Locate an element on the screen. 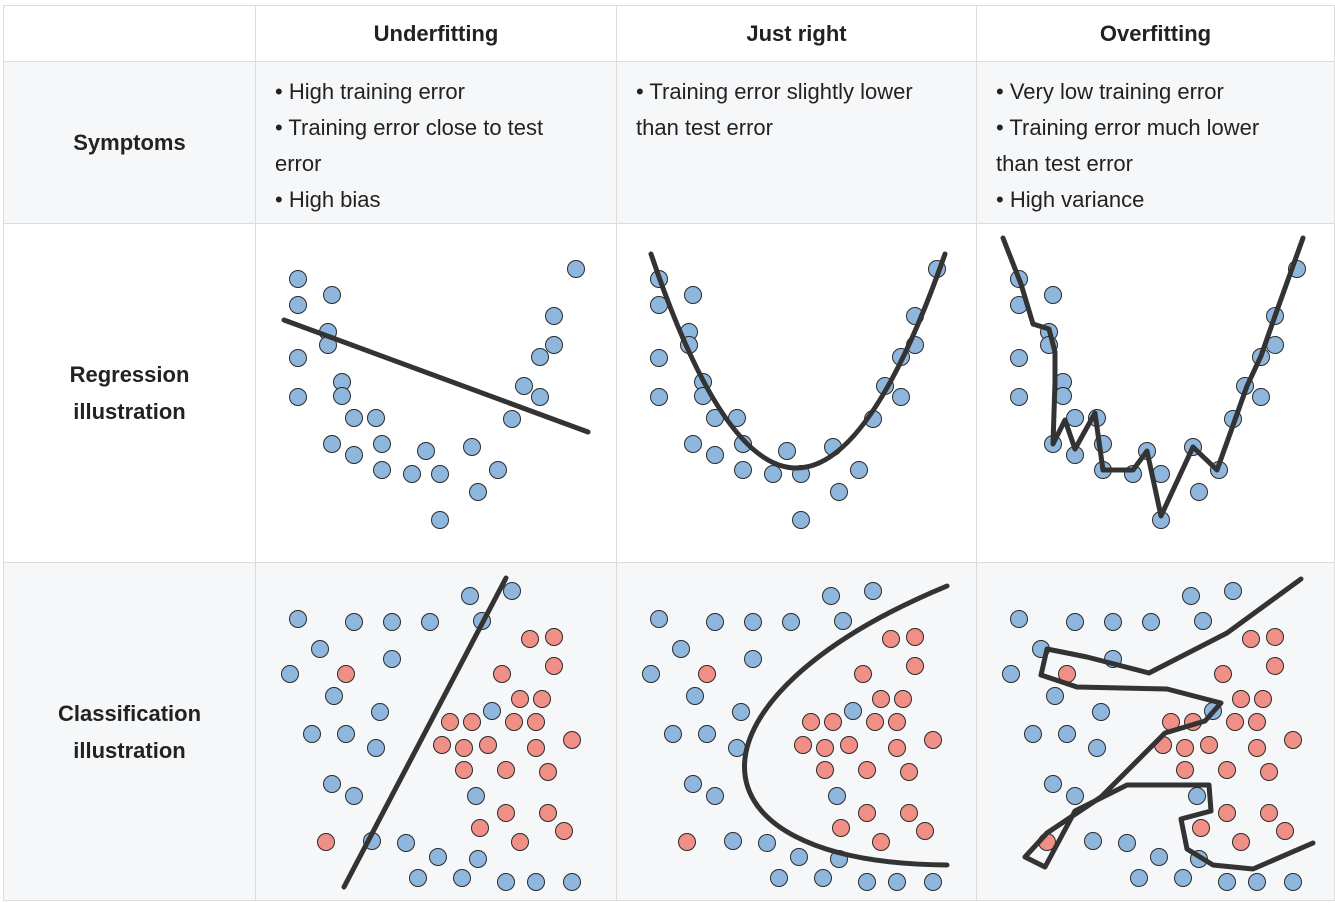 The image size is (1335, 903). decision-boundary is located at coordinates (846, 725).